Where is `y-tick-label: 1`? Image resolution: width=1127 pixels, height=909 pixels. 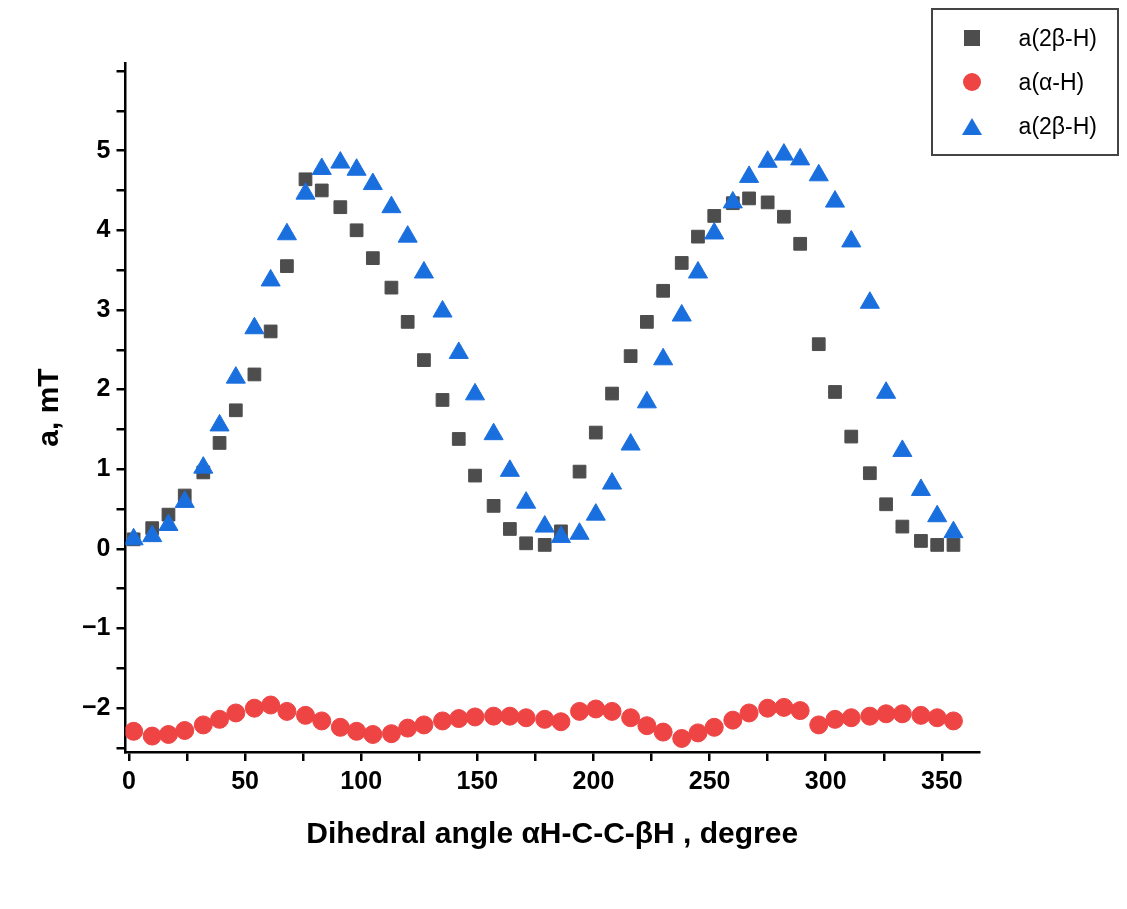 y-tick-label: 1 is located at coordinates (103, 467).